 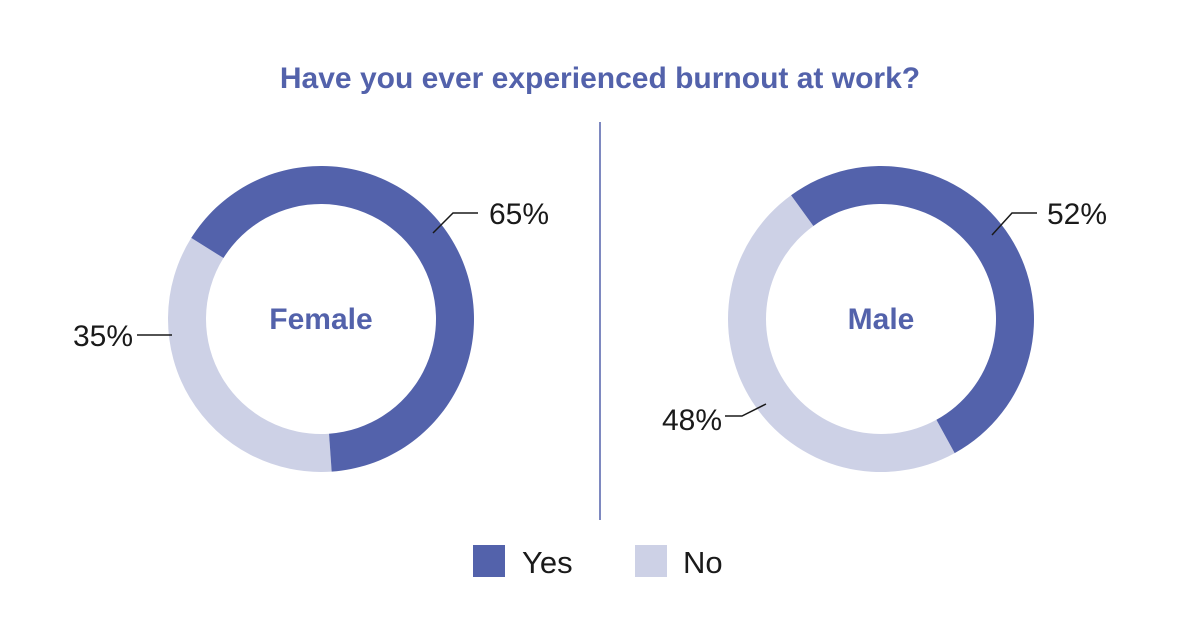 I want to click on data-label-yes-female: 65%, so click(x=519, y=214).